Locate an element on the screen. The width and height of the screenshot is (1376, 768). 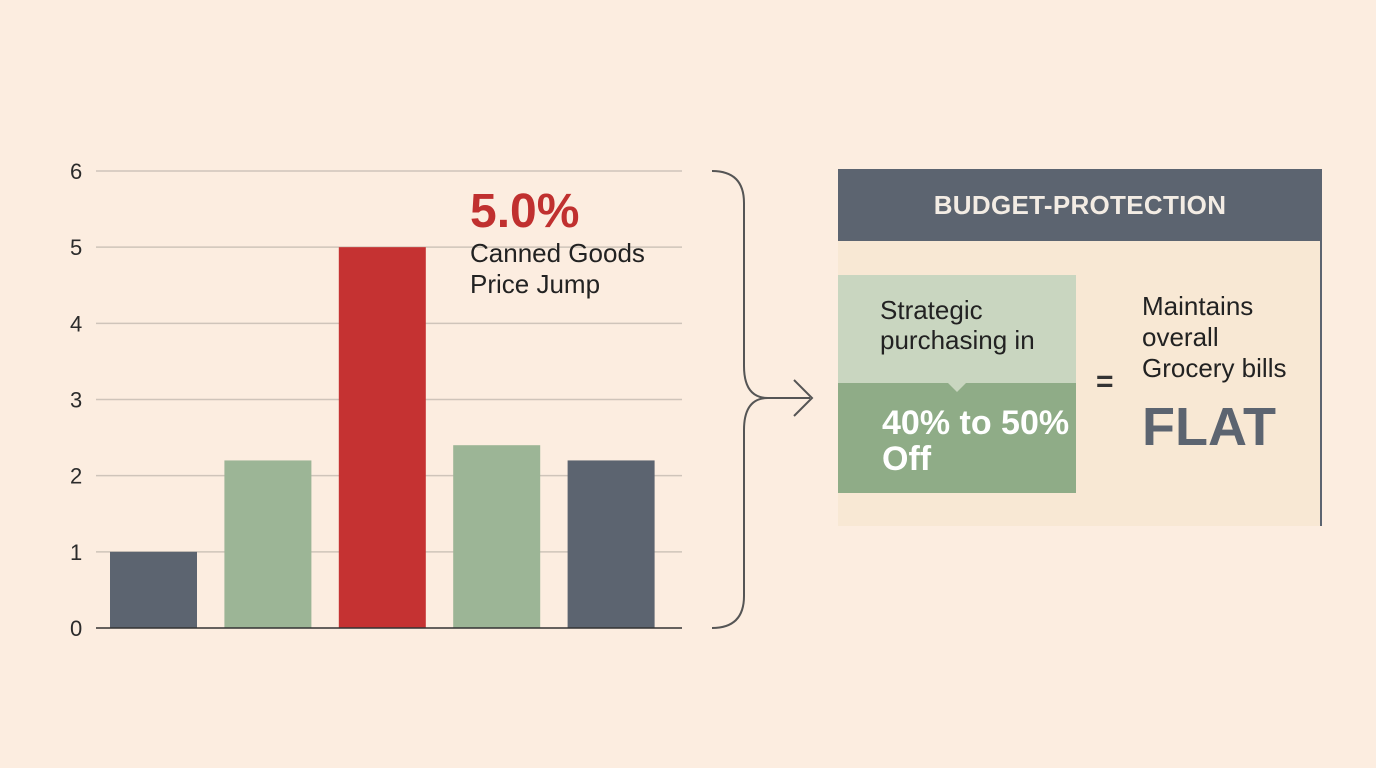
panel-border is located at coordinates (1321, 347).